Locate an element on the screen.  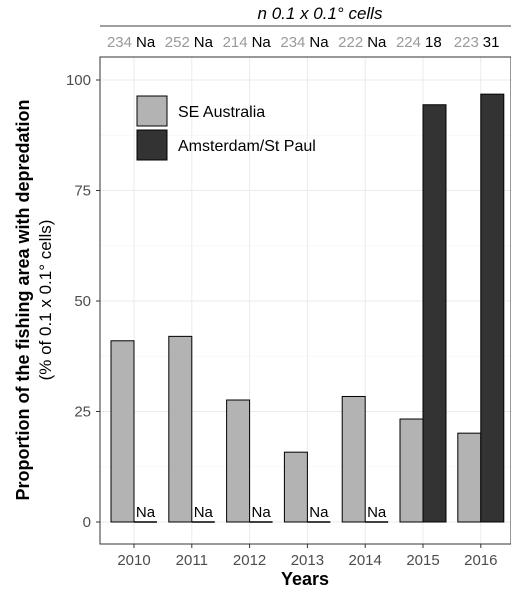
na-label-2013: Na is located at coordinates (319, 512).